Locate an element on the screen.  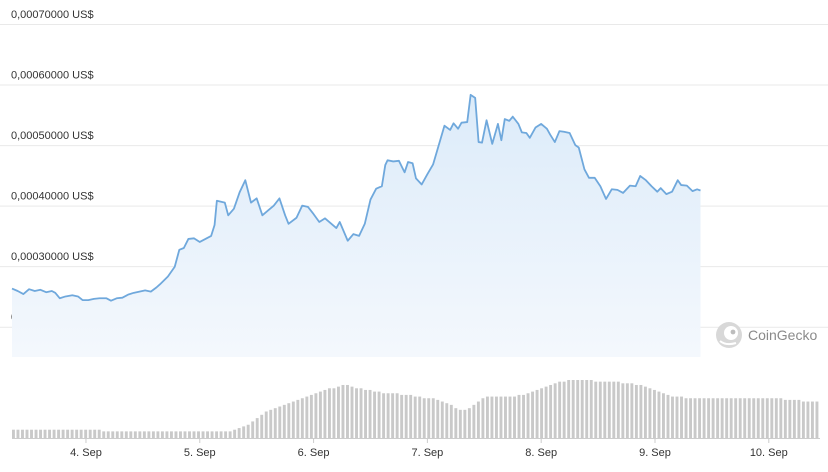
x-tick-label: 4. Sep is located at coordinates (86, 453).